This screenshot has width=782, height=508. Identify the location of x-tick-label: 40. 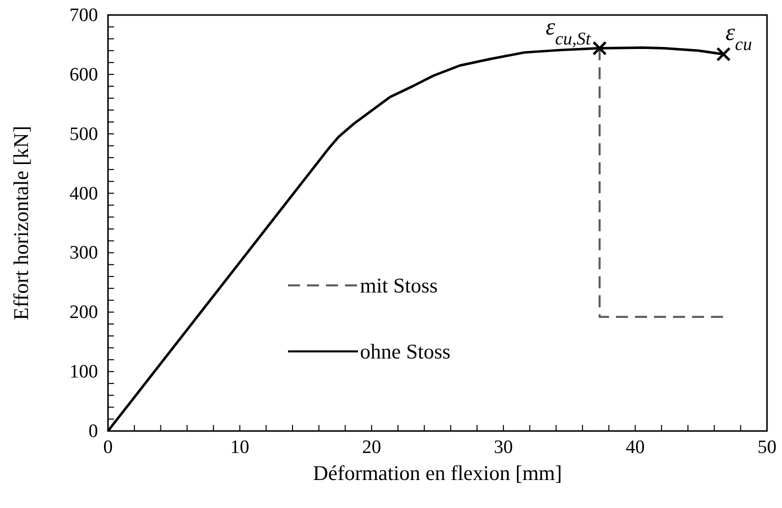
(635, 447).